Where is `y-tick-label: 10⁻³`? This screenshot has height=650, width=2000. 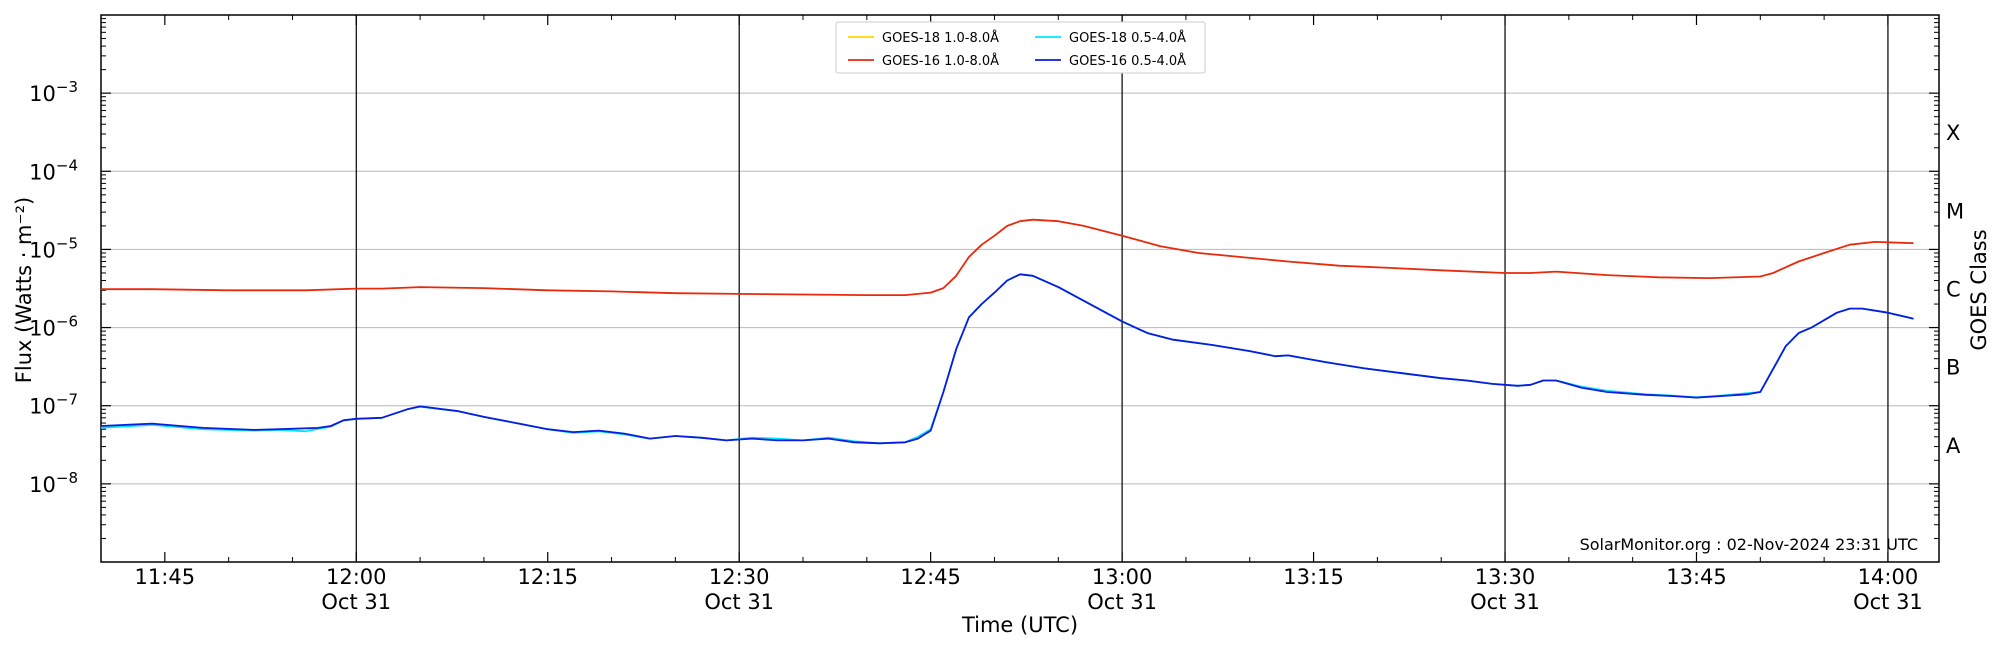 y-tick-label: 10⁻³ is located at coordinates (53, 92).